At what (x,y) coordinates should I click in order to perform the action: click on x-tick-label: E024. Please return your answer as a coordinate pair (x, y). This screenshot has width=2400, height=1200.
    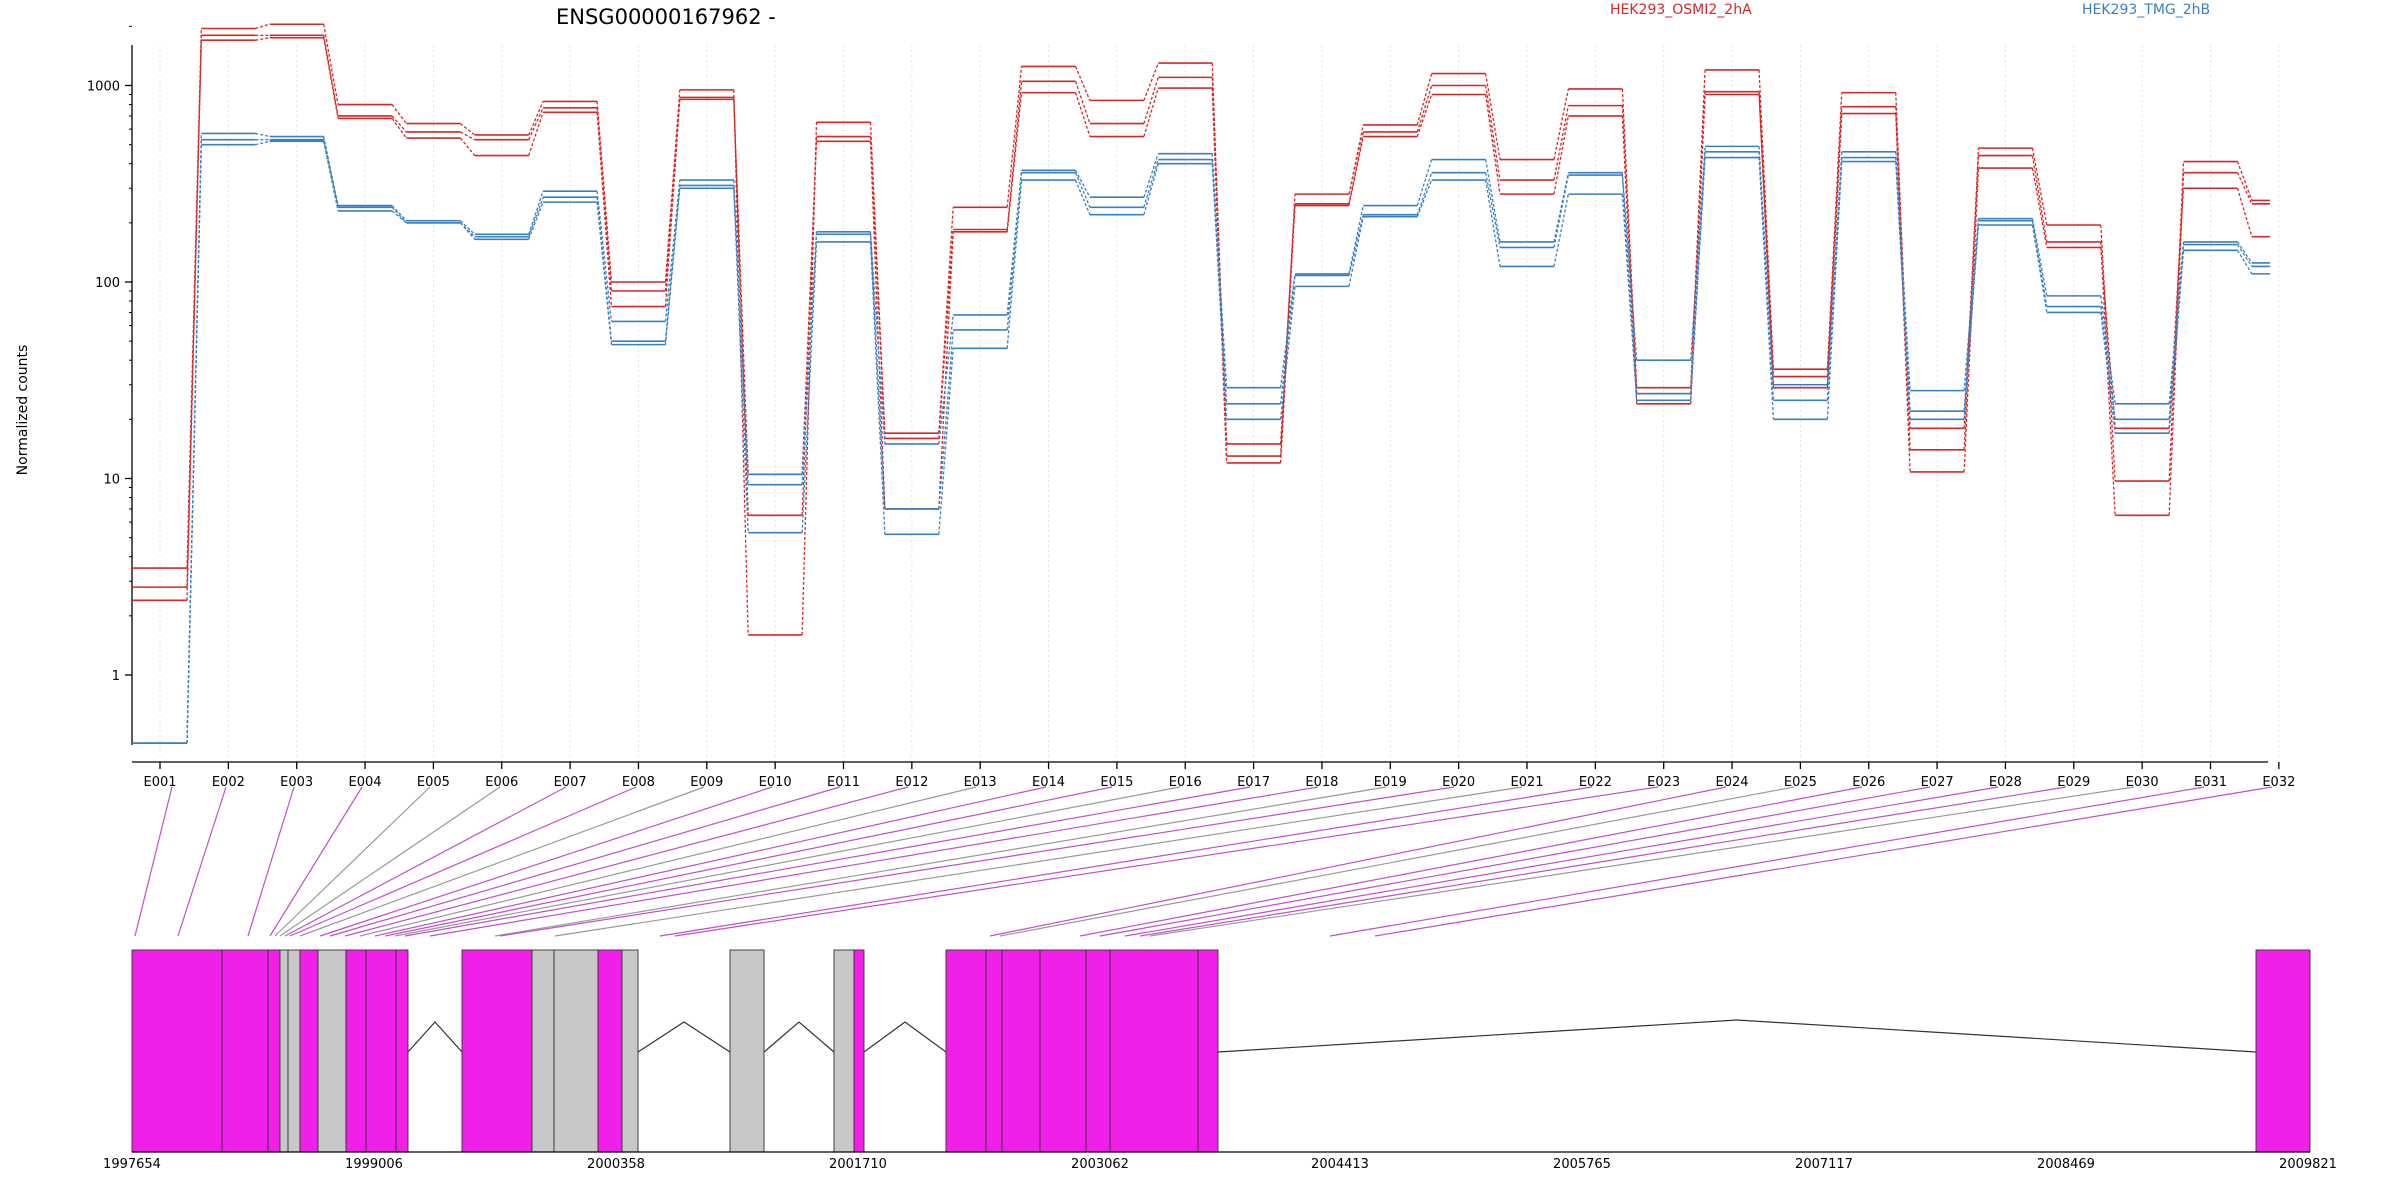
    Looking at the image, I should click on (1732, 782).